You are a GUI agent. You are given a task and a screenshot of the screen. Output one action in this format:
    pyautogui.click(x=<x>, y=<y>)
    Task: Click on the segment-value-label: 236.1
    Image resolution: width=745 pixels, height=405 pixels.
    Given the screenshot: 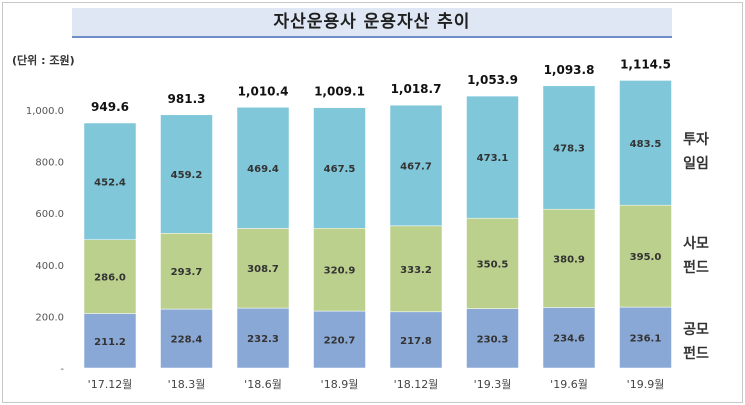 What is the action you would take?
    pyautogui.click(x=646, y=339)
    